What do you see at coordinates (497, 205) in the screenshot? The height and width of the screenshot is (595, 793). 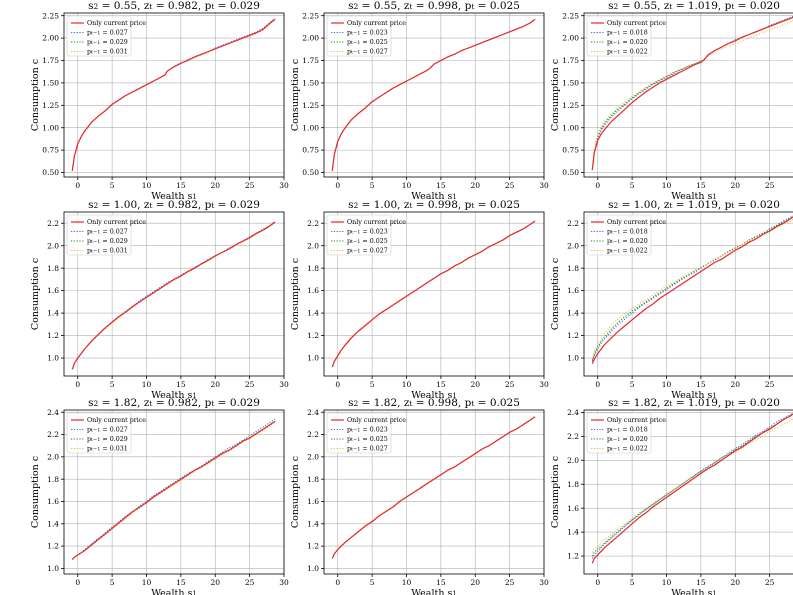 I see `title-pt-value: = 0.025` at bounding box center [497, 205].